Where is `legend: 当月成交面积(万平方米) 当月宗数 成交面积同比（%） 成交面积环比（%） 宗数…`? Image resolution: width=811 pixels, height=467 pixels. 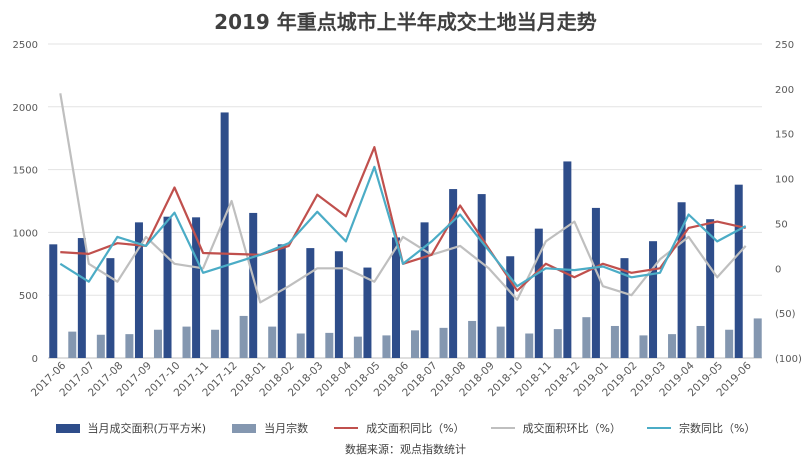 legend: 当月成交面积(万平方米) 当月宗数 成交面积同比（%） 成交面积环比（%） 宗数… is located at coordinates (405, 428).